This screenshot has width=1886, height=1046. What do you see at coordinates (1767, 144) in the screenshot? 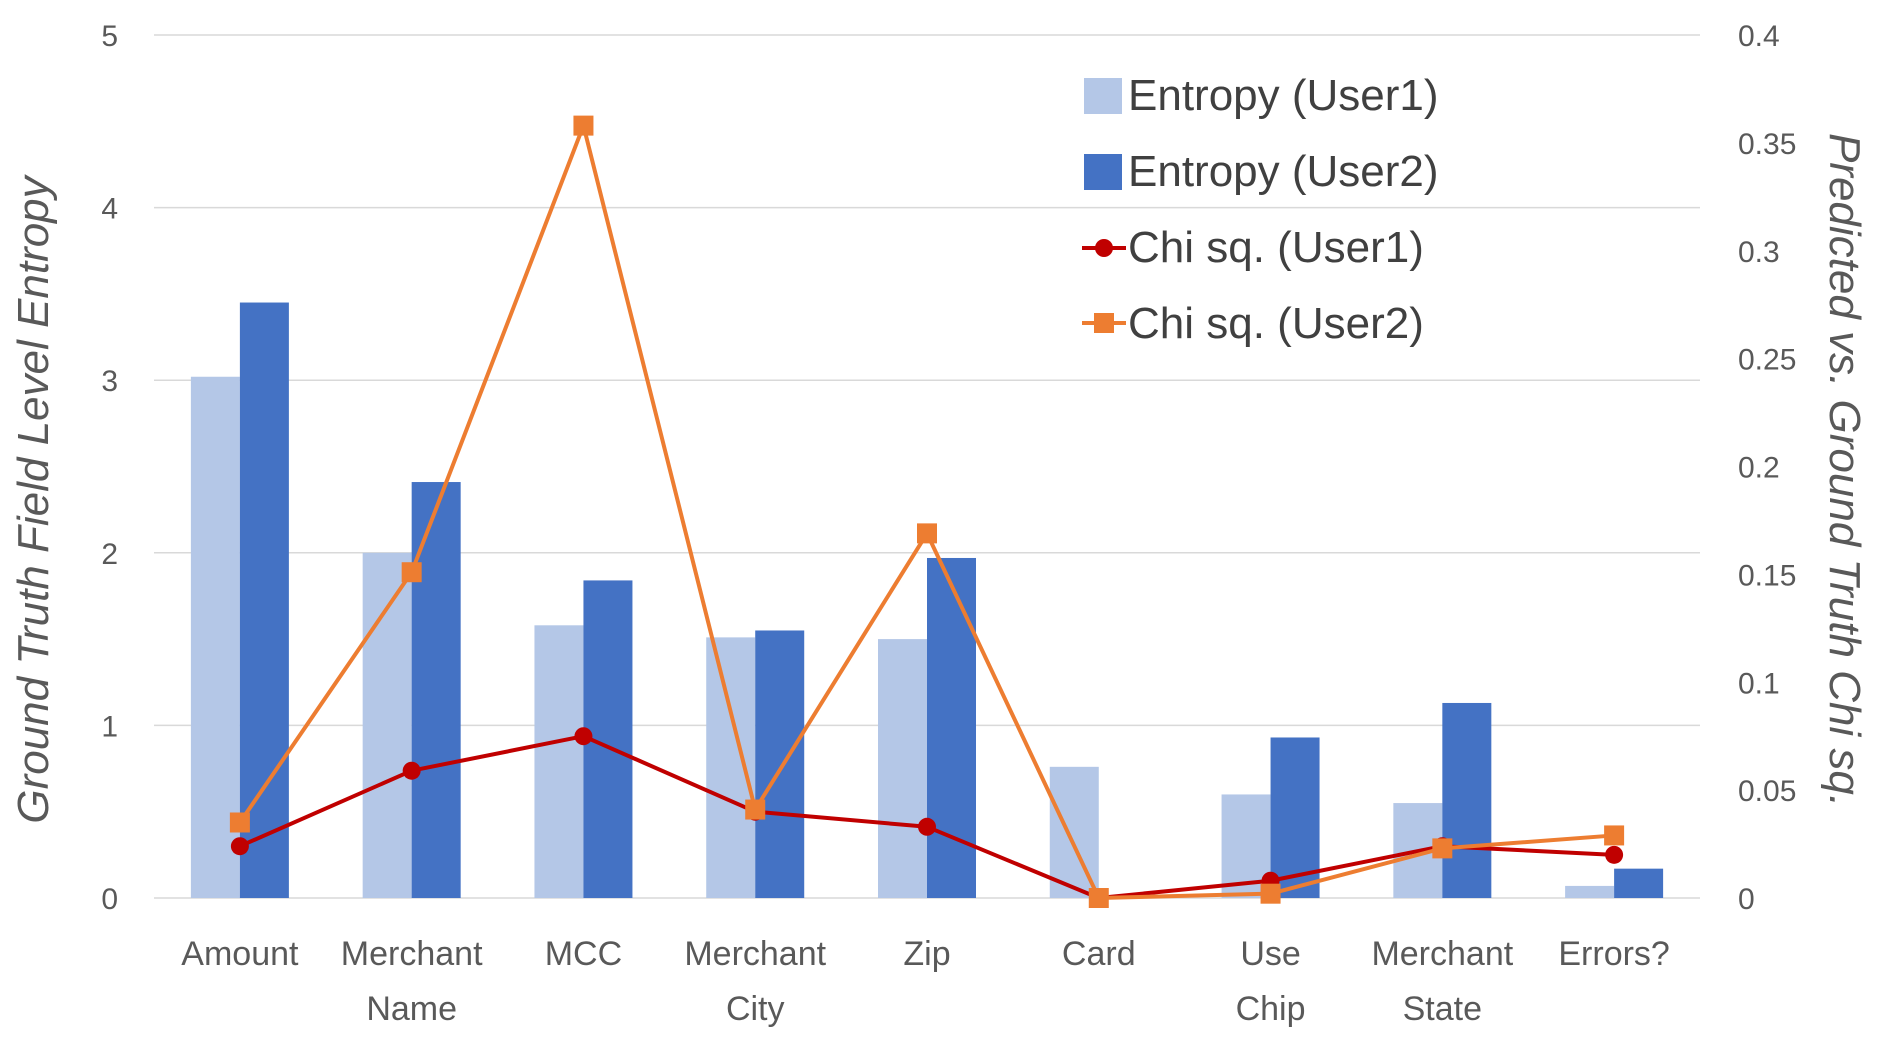
I see `y-right-tick-label: 0.35` at bounding box center [1767, 144].